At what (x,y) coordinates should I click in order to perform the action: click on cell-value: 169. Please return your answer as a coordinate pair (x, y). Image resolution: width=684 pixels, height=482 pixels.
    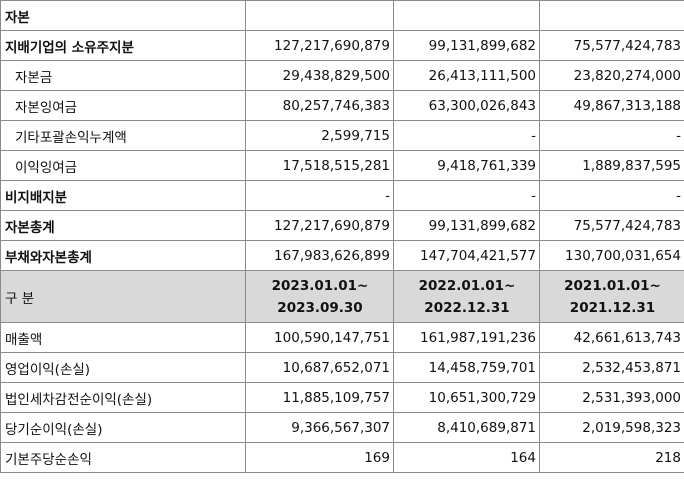
    Looking at the image, I should click on (319, 457).